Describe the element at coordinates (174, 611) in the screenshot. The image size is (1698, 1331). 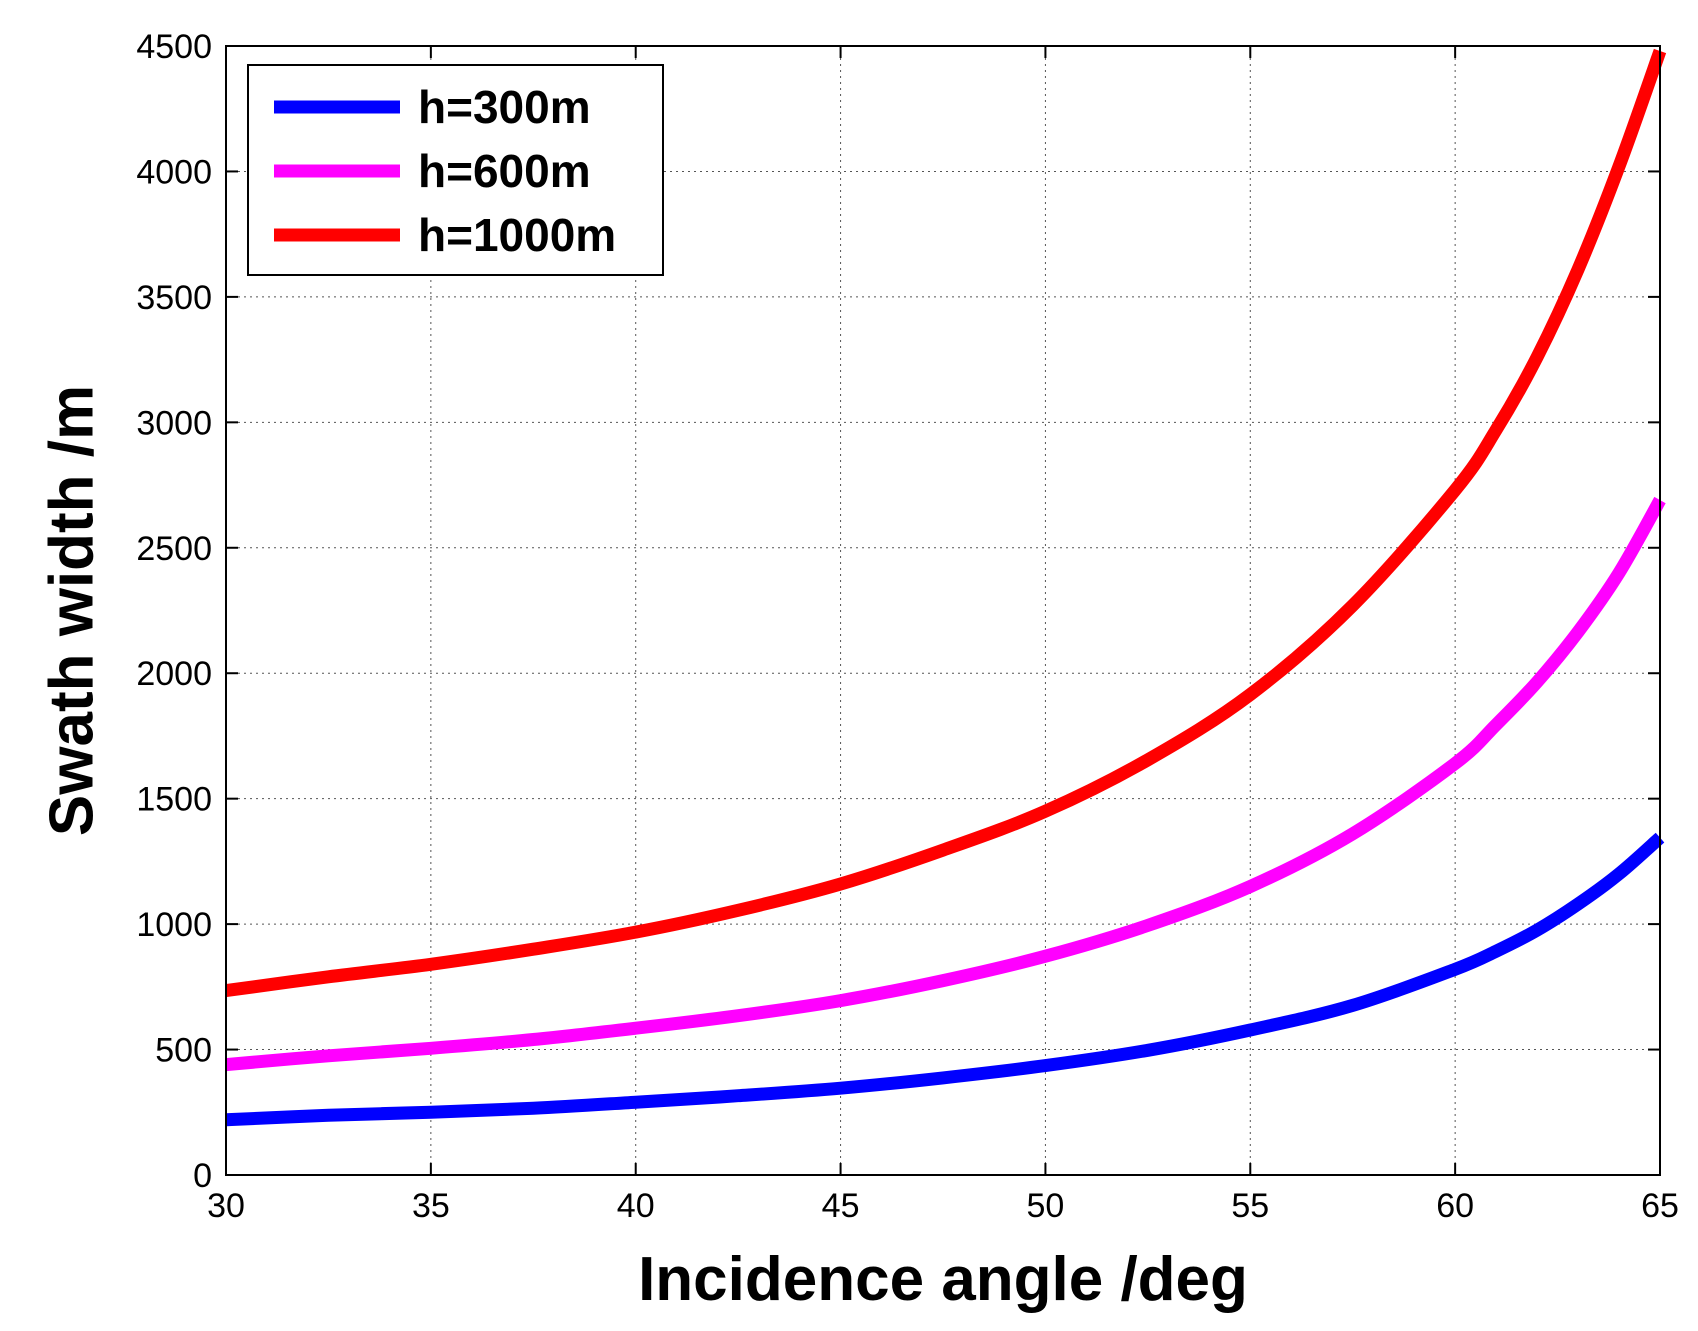
I see `y-tick-labels: 0 500 1000 1500 2000 2500 3000 3500 4000 4500` at that location.